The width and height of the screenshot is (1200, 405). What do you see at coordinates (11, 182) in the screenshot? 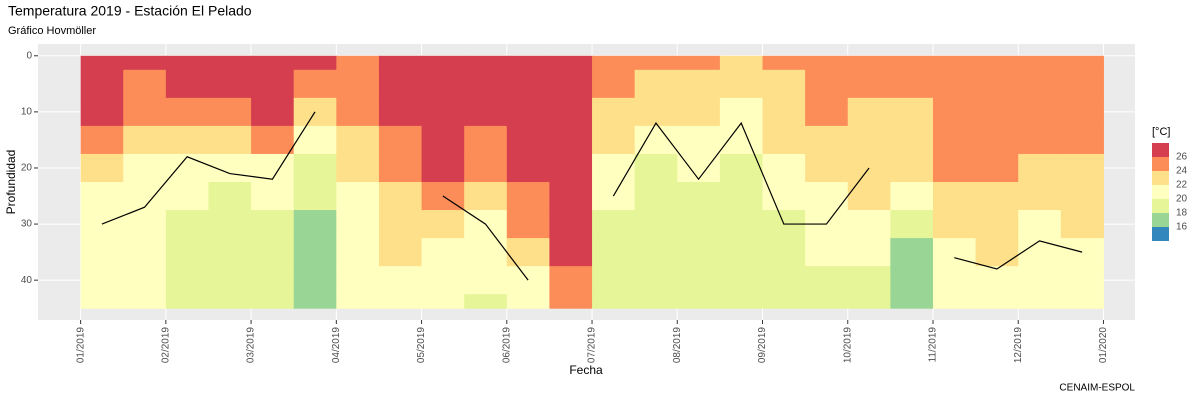
I see `y-axis-label: Profundidad` at bounding box center [11, 182].